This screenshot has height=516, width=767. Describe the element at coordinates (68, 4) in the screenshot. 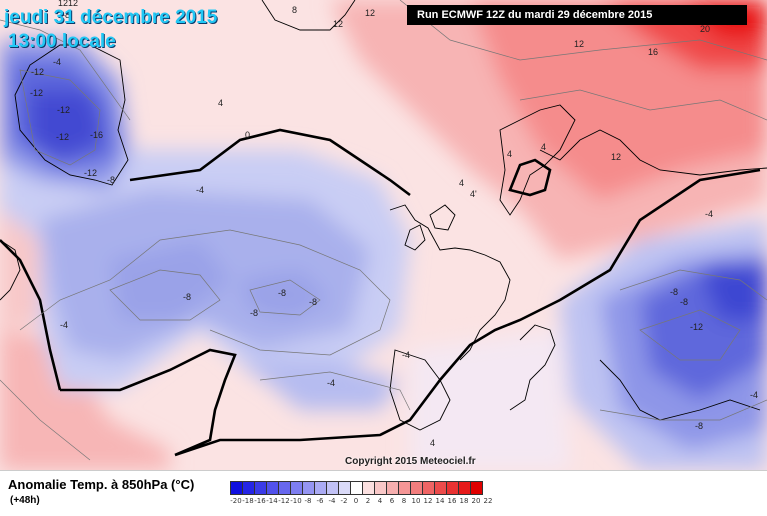

I see `svg-text: 1212` at that location.